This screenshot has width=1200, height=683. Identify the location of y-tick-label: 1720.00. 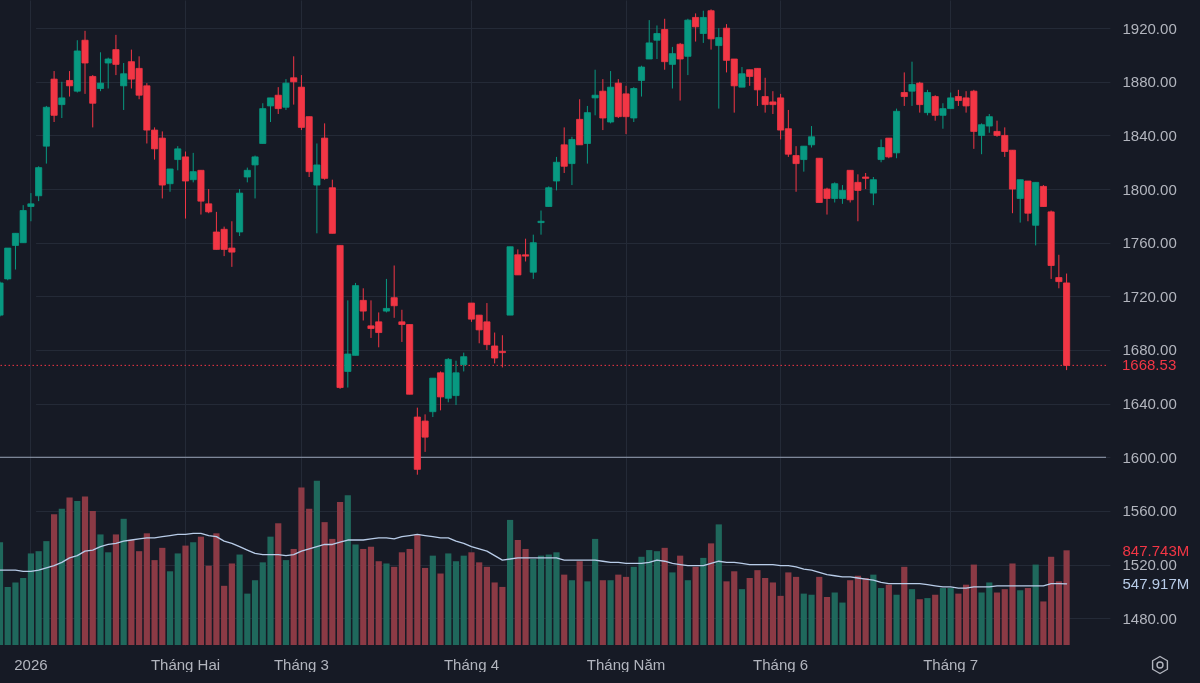
(1149, 296).